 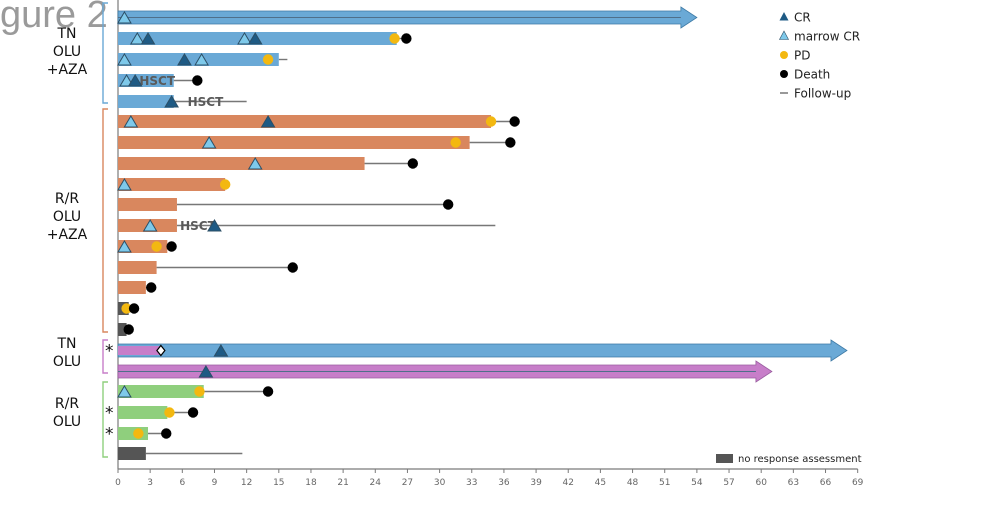 What do you see at coordinates (568, 483) in the screenshot?
I see `x-tick-label: 42` at bounding box center [568, 483].